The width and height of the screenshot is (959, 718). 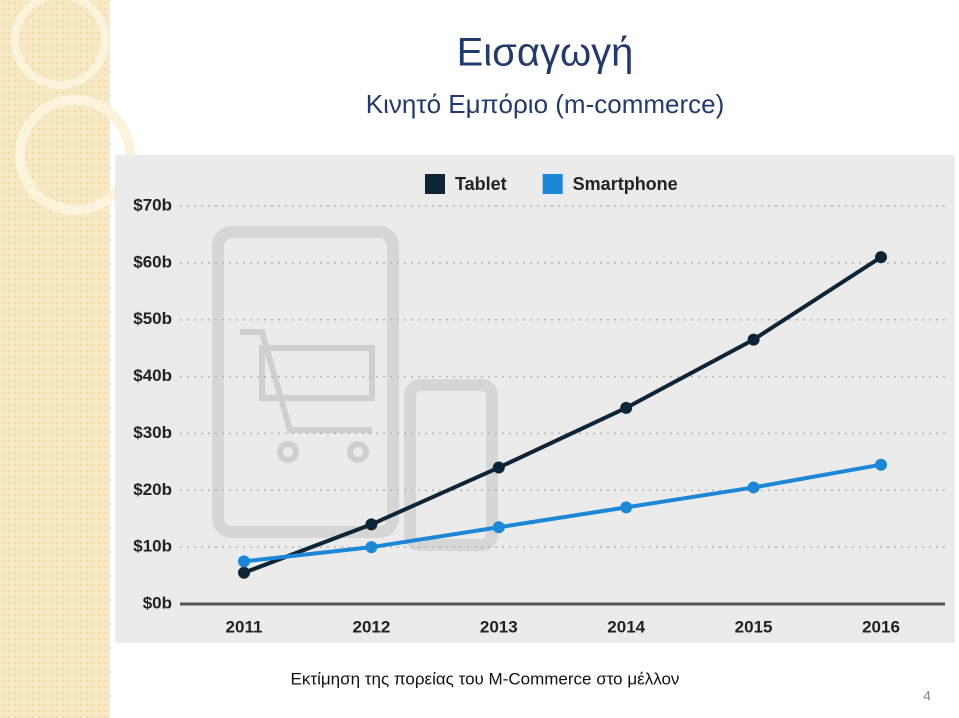 What do you see at coordinates (152, 489) in the screenshot?
I see `y-tick-label: $20b` at bounding box center [152, 489].